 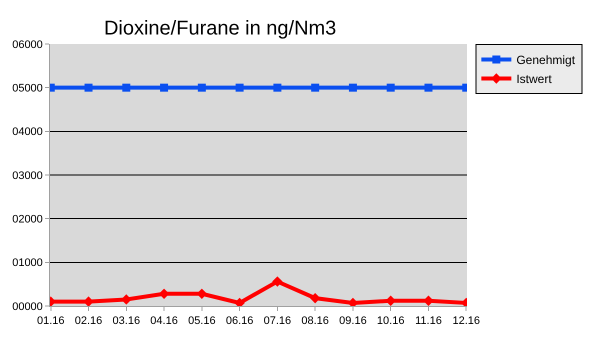 I want to click on y-tick-label: 03000, so click(x=27, y=176).